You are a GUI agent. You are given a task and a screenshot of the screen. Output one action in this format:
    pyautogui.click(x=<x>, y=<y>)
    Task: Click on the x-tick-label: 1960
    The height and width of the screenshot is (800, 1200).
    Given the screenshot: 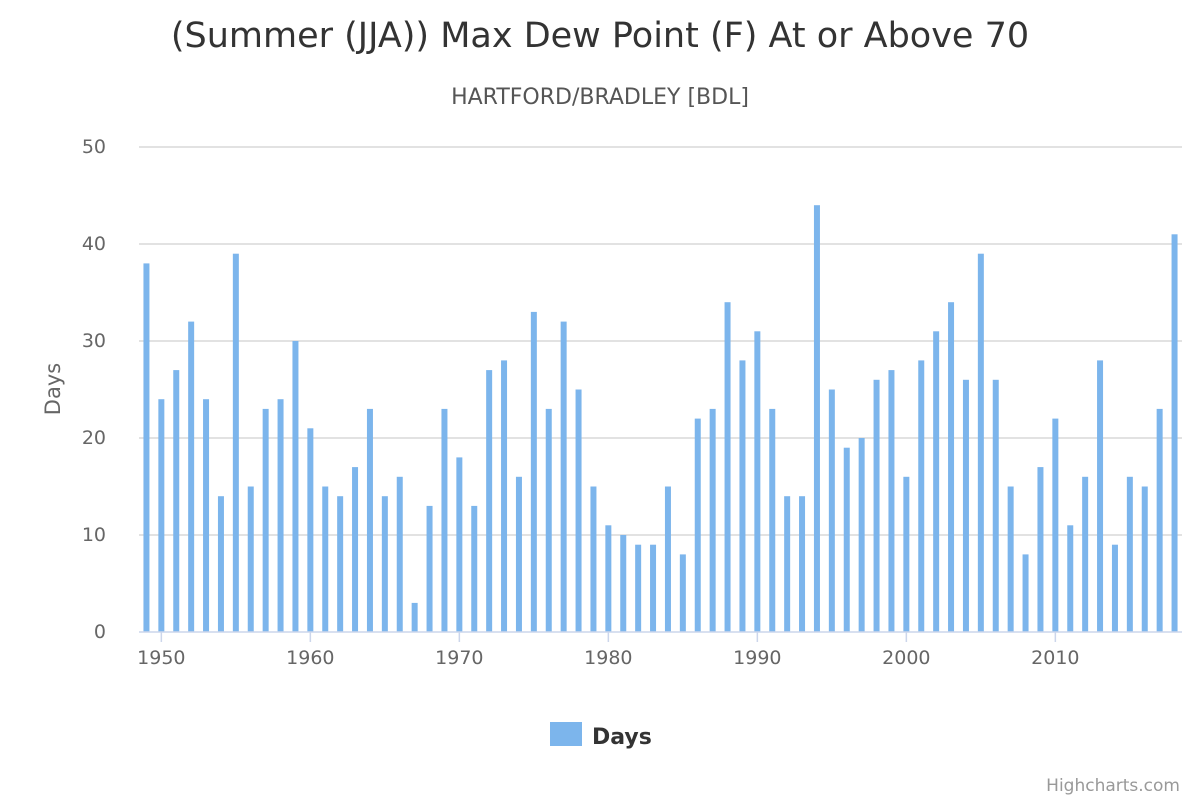 What is the action you would take?
    pyautogui.click(x=310, y=658)
    